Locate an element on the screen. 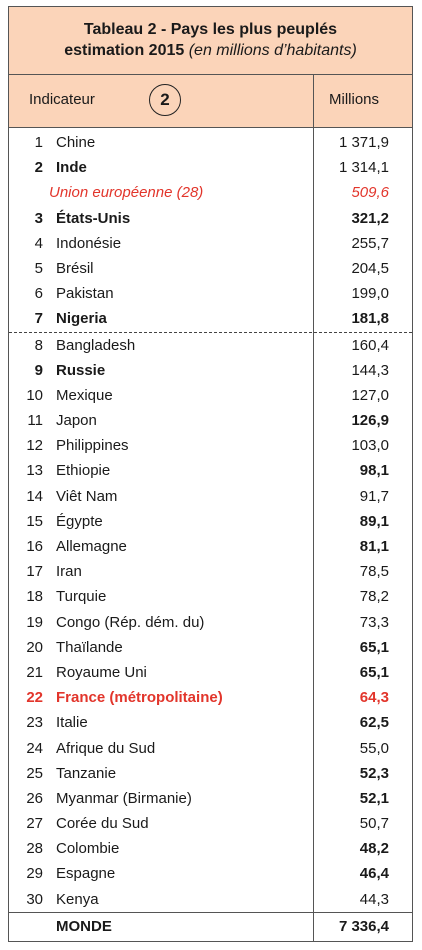  total-row: MONDE 7 336,4 is located at coordinates (210, 926).